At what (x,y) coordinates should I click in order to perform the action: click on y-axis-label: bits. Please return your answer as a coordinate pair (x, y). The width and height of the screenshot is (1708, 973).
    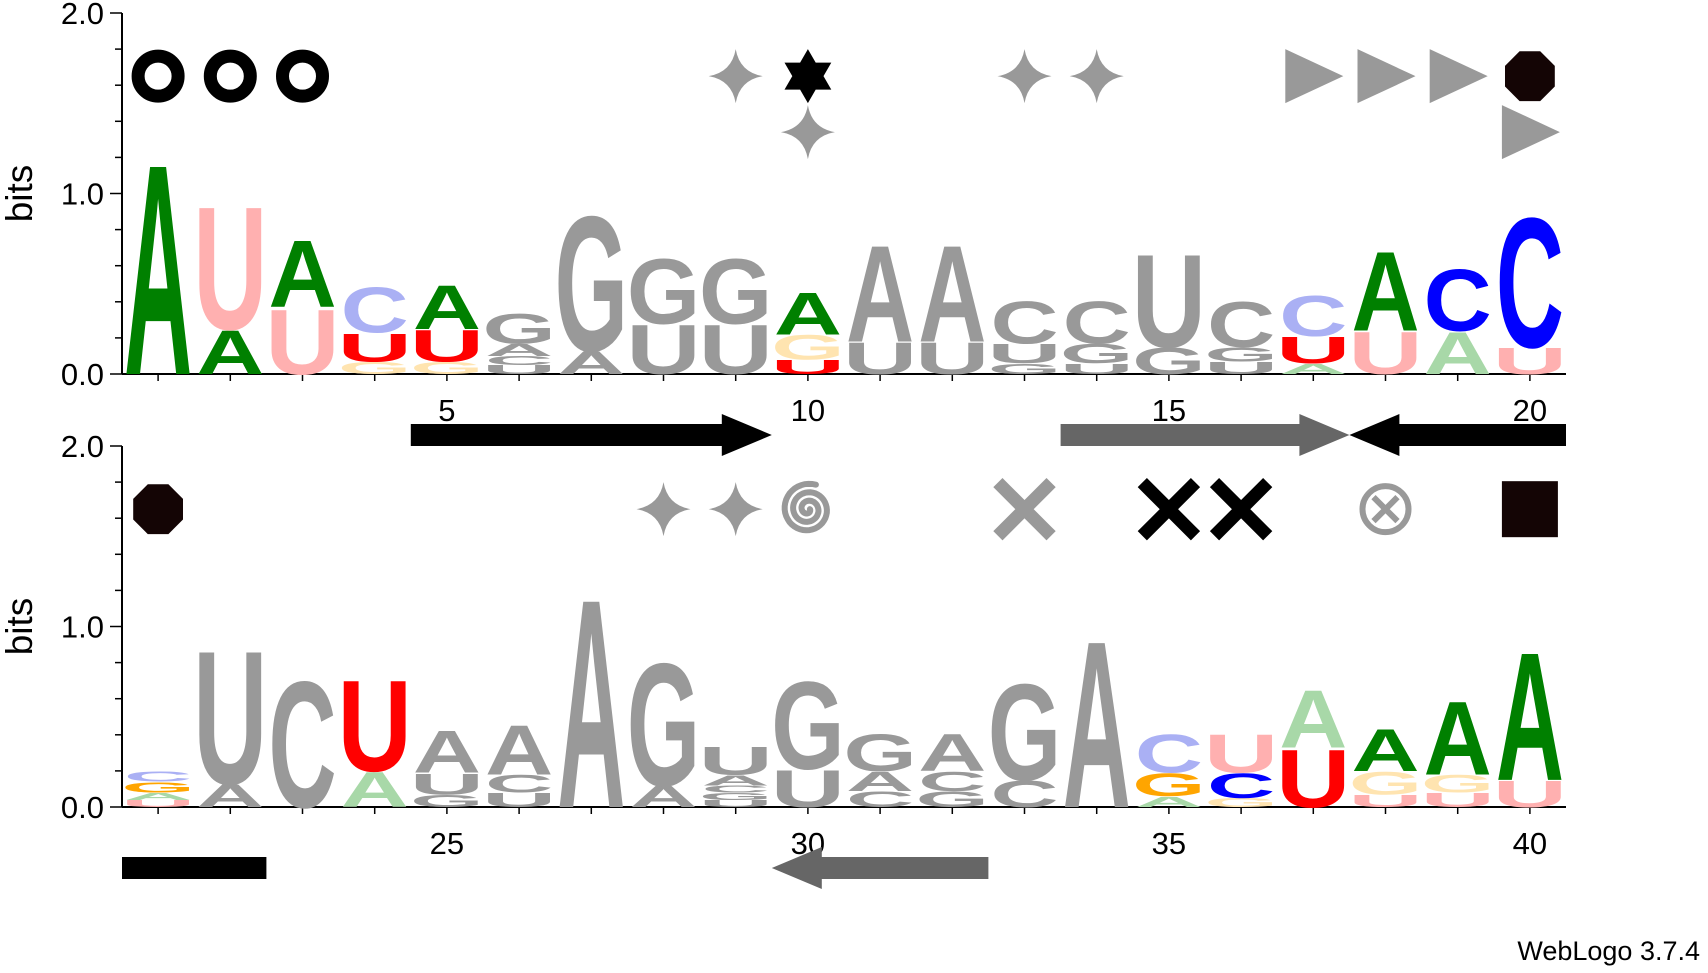
    Looking at the image, I should click on (20, 194).